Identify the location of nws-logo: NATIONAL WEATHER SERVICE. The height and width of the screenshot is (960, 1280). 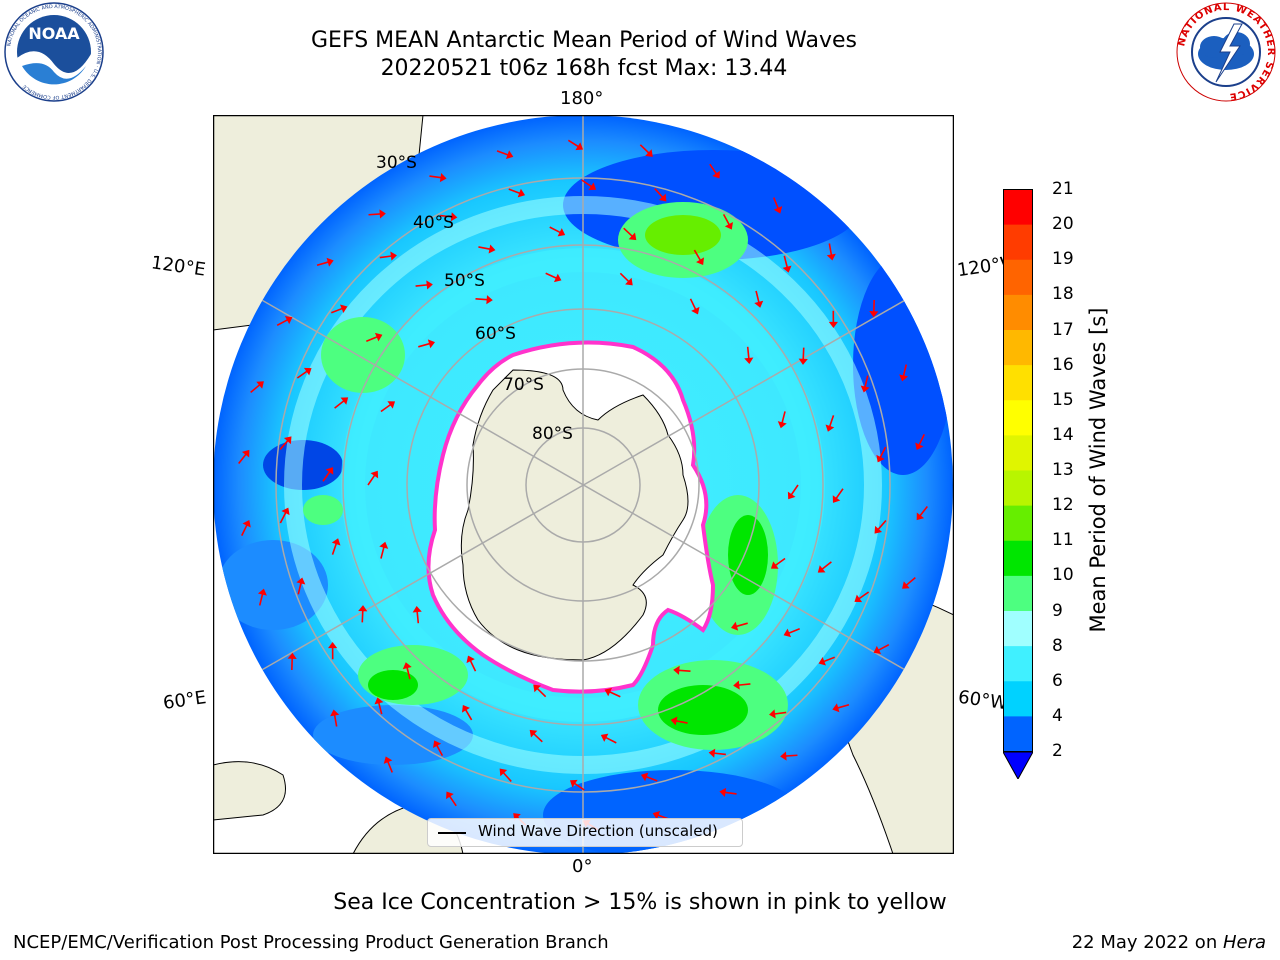
(1226, 52).